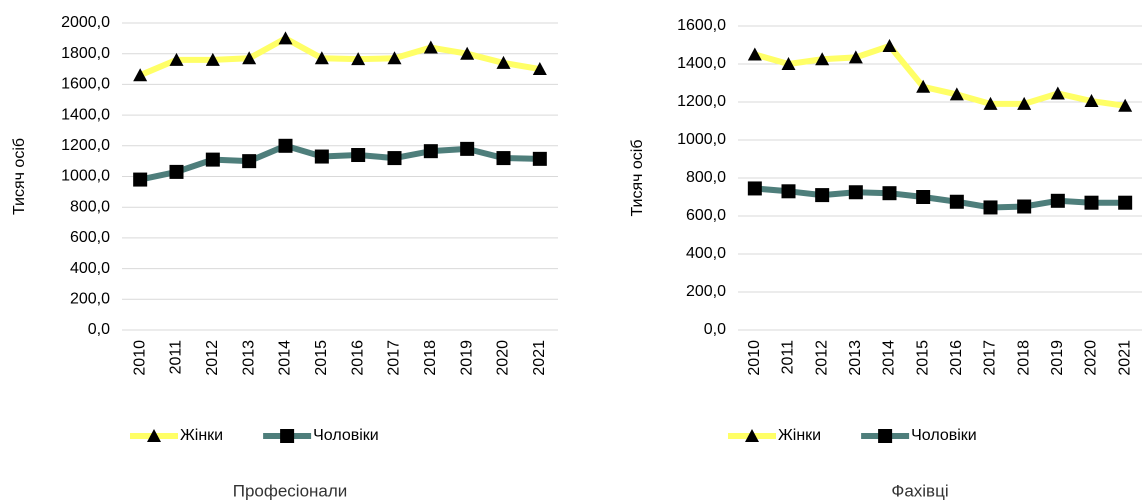  Describe the element at coordinates (889, 358) in the screenshot. I see `x-tick-label: 2014` at that location.